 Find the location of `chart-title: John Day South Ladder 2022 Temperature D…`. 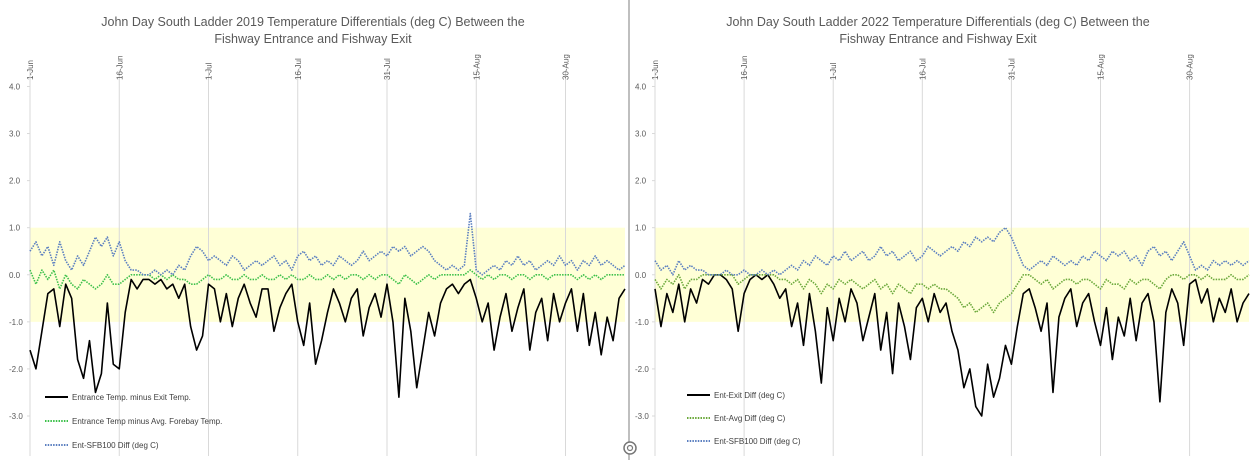

chart-title: John Day South Ladder 2022 Temperature D… is located at coordinates (938, 30).